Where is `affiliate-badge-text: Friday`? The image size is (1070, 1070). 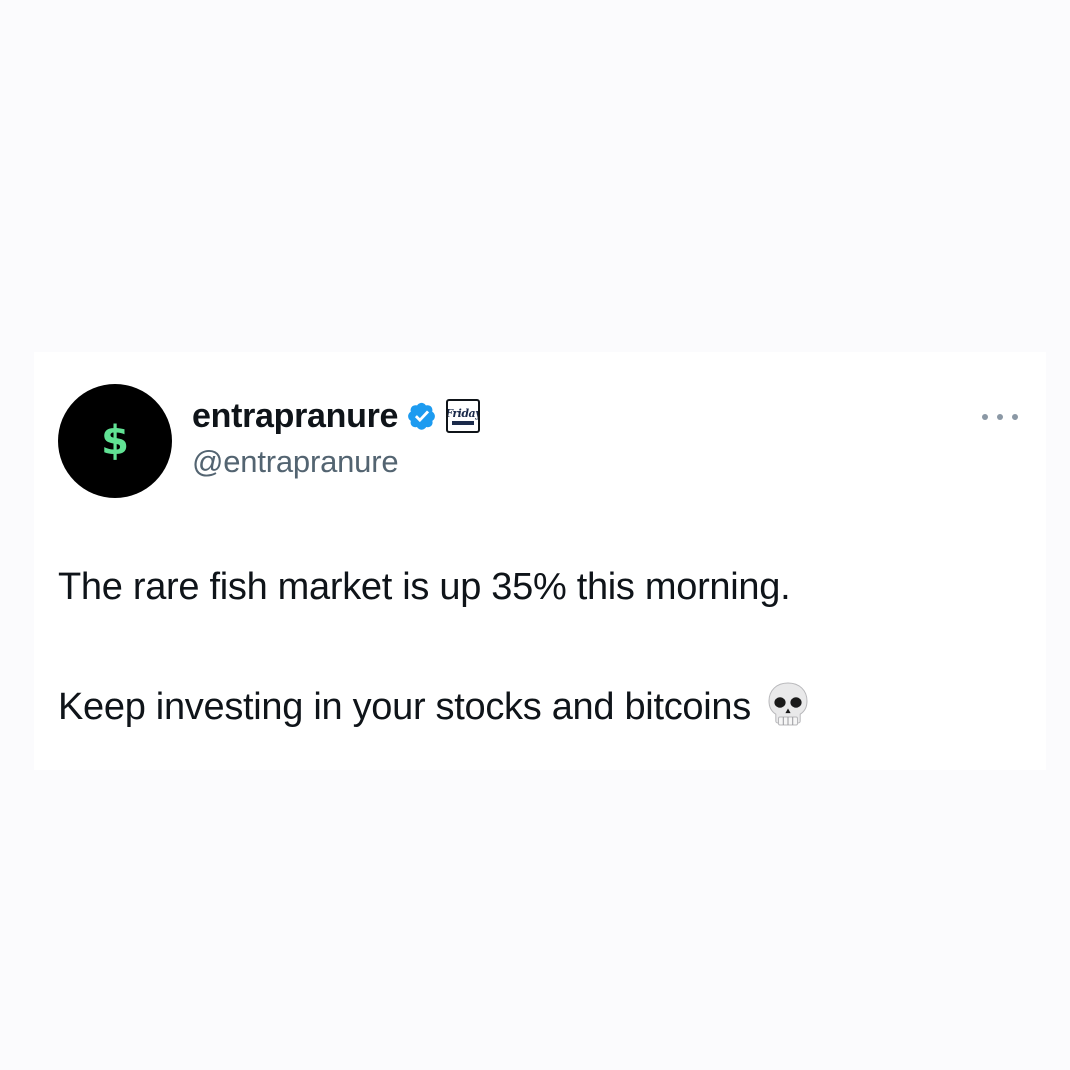 affiliate-badge-text: Friday is located at coordinates (463, 413).